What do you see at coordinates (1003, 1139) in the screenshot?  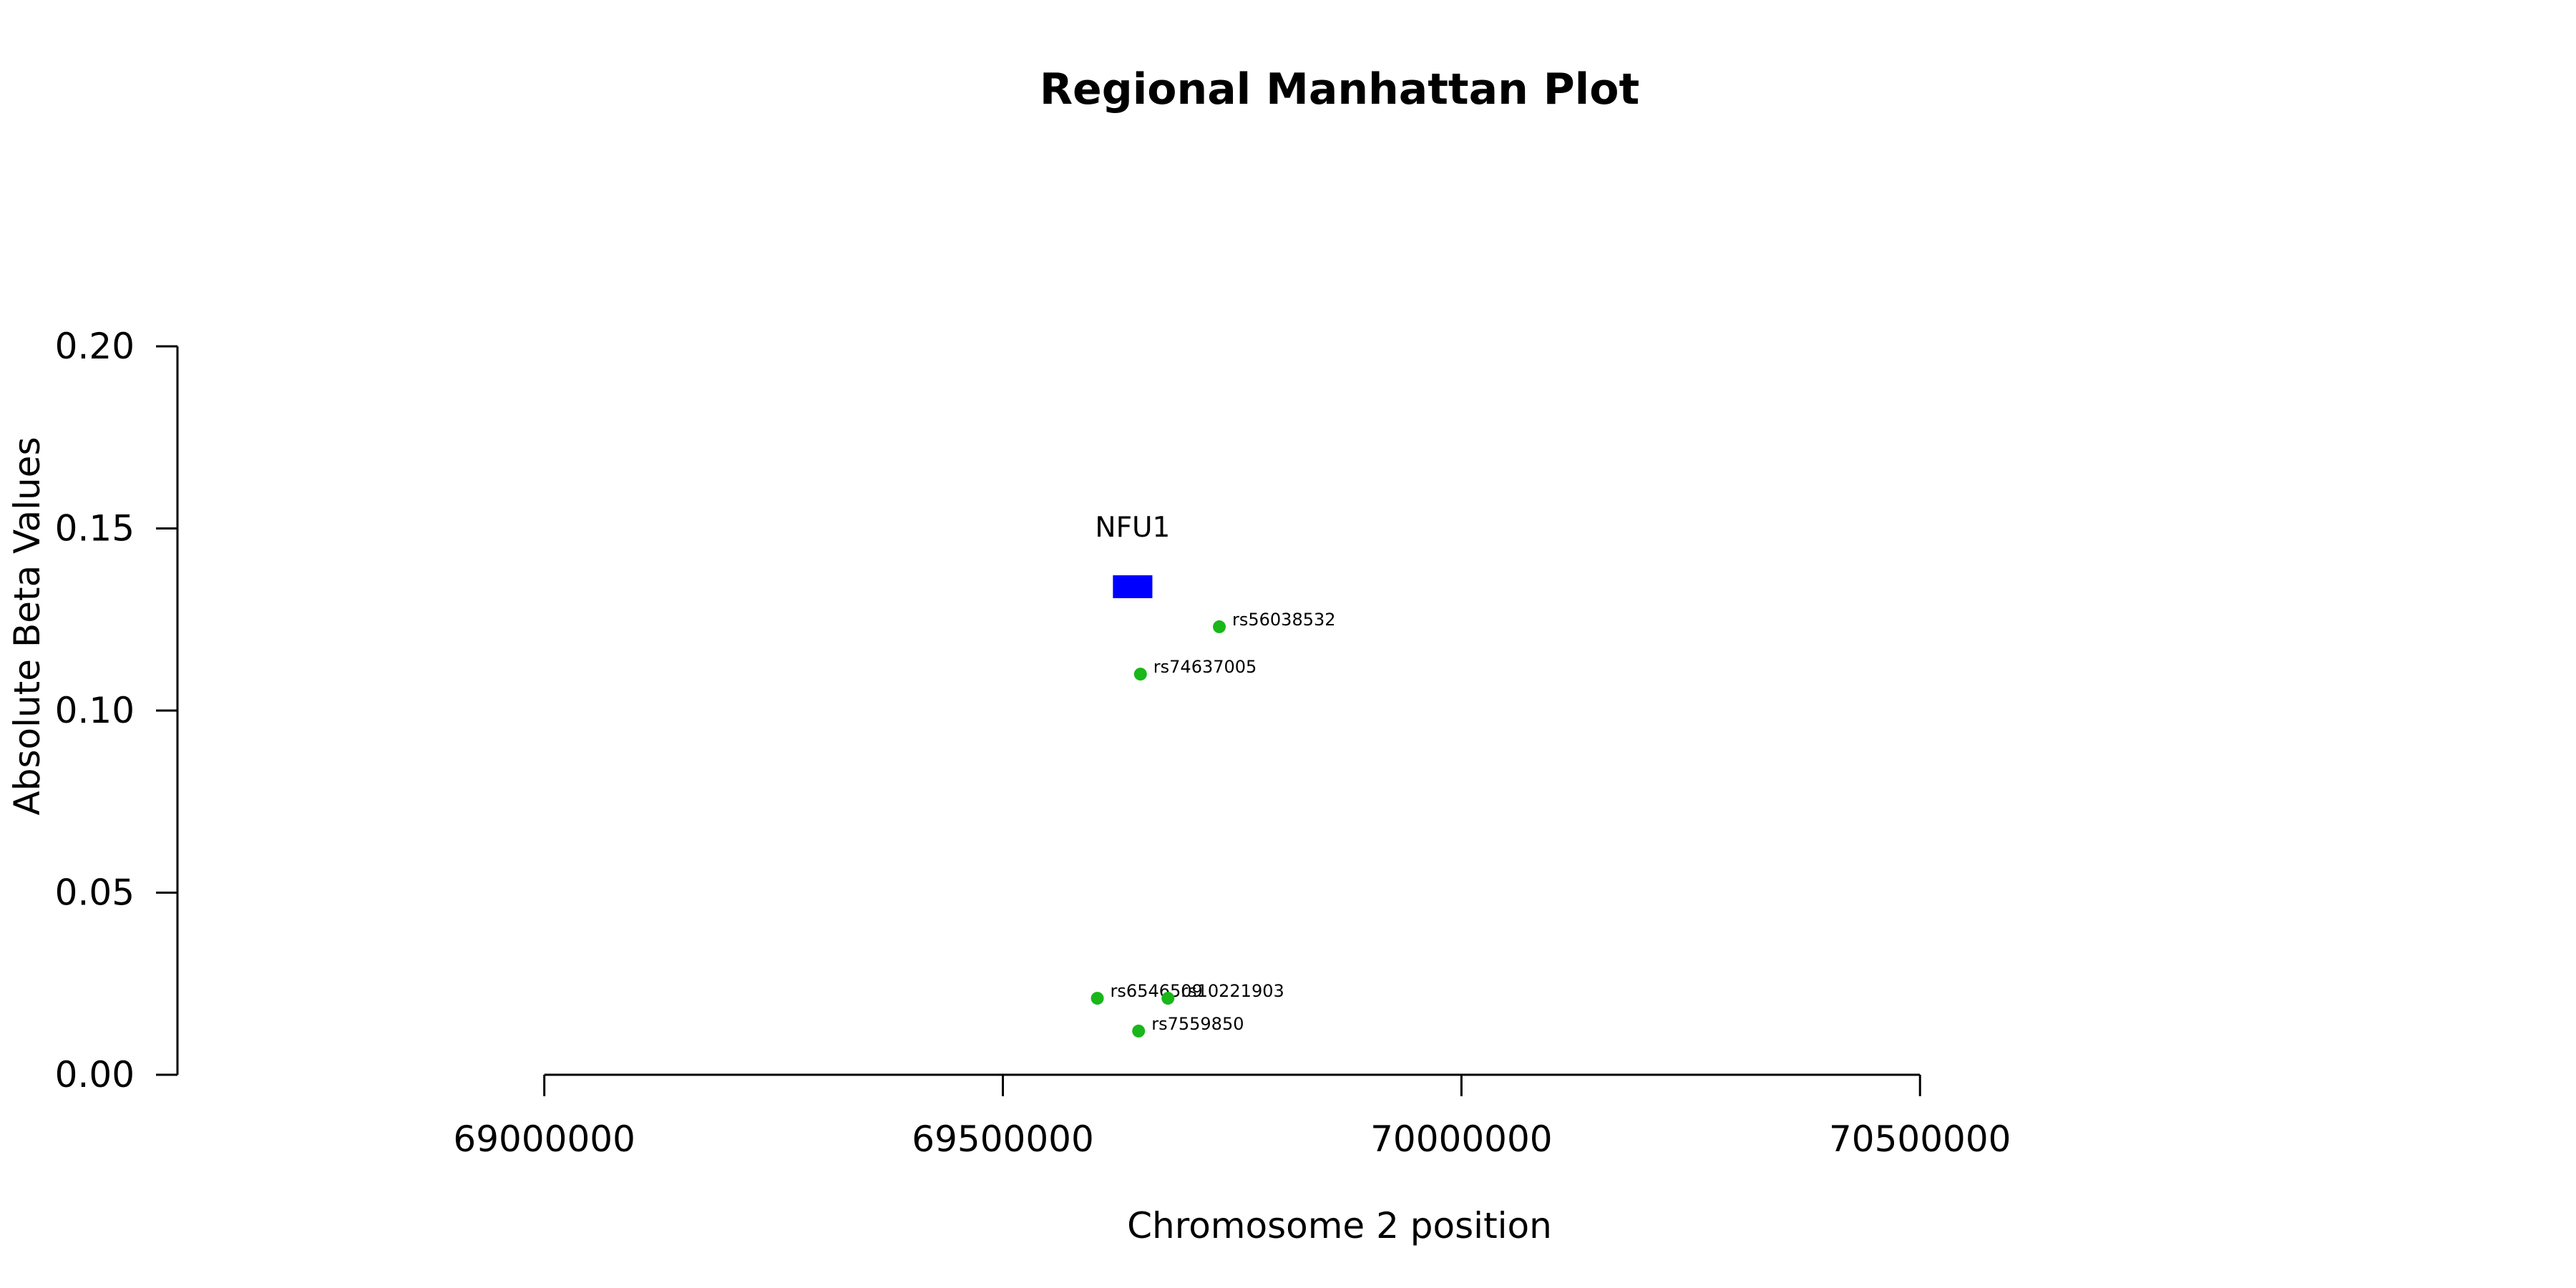 I see `x-tick-label: 69500000` at bounding box center [1003, 1139].